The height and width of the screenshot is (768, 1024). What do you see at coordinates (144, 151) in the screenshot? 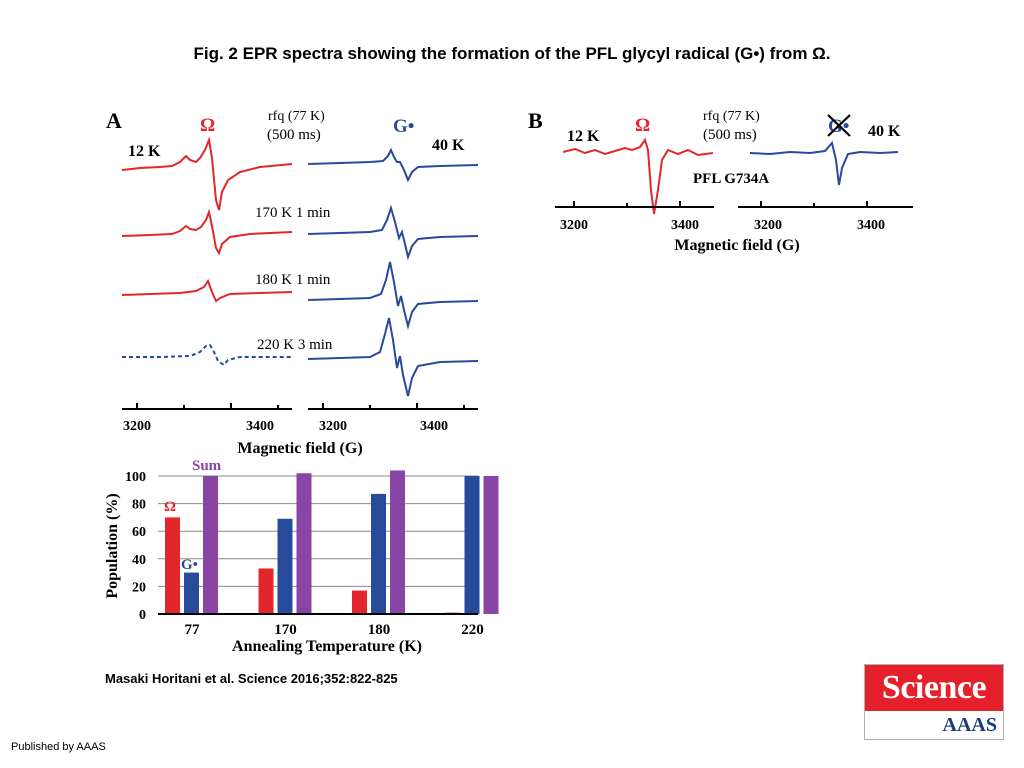
I see `panel-a-temp-12k: 12 K` at bounding box center [144, 151].